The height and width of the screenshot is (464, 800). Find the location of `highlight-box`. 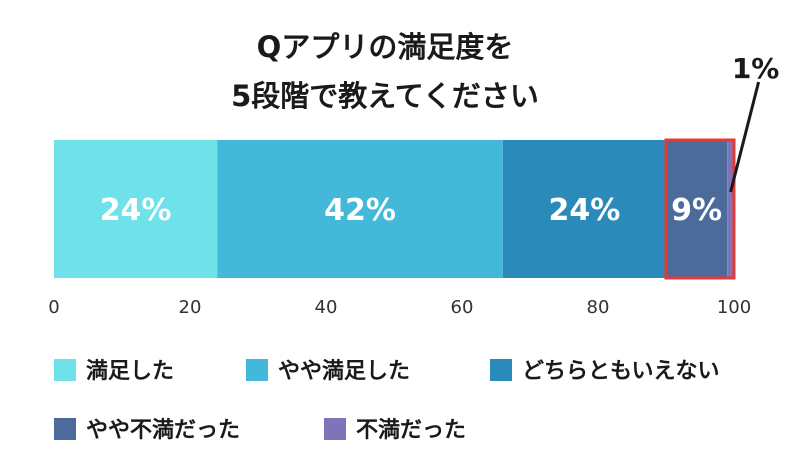

highlight-box is located at coordinates (700, 209).